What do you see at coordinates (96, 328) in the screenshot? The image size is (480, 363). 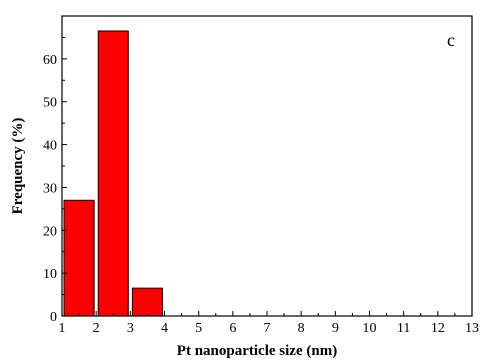 I see `x-tick-label: 2` at bounding box center [96, 328].